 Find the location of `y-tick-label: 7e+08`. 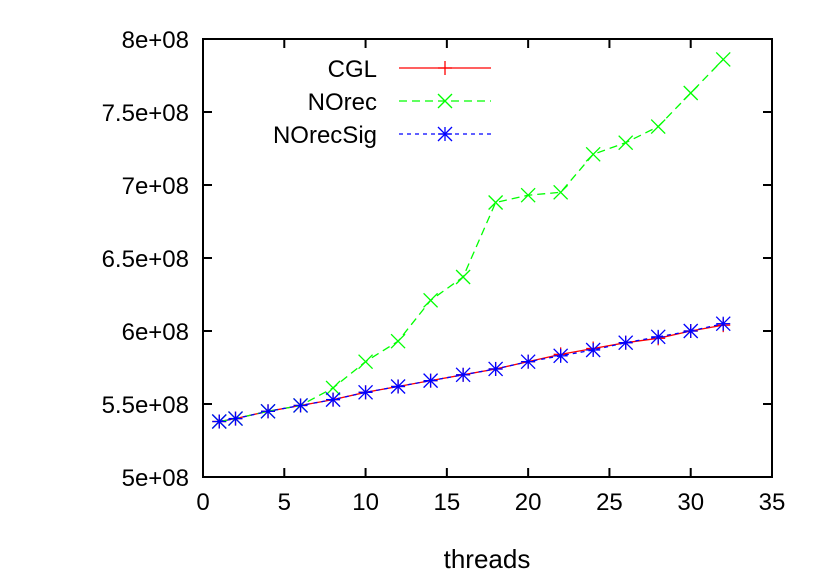

y-tick-label: 7e+08 is located at coordinates (155, 186).